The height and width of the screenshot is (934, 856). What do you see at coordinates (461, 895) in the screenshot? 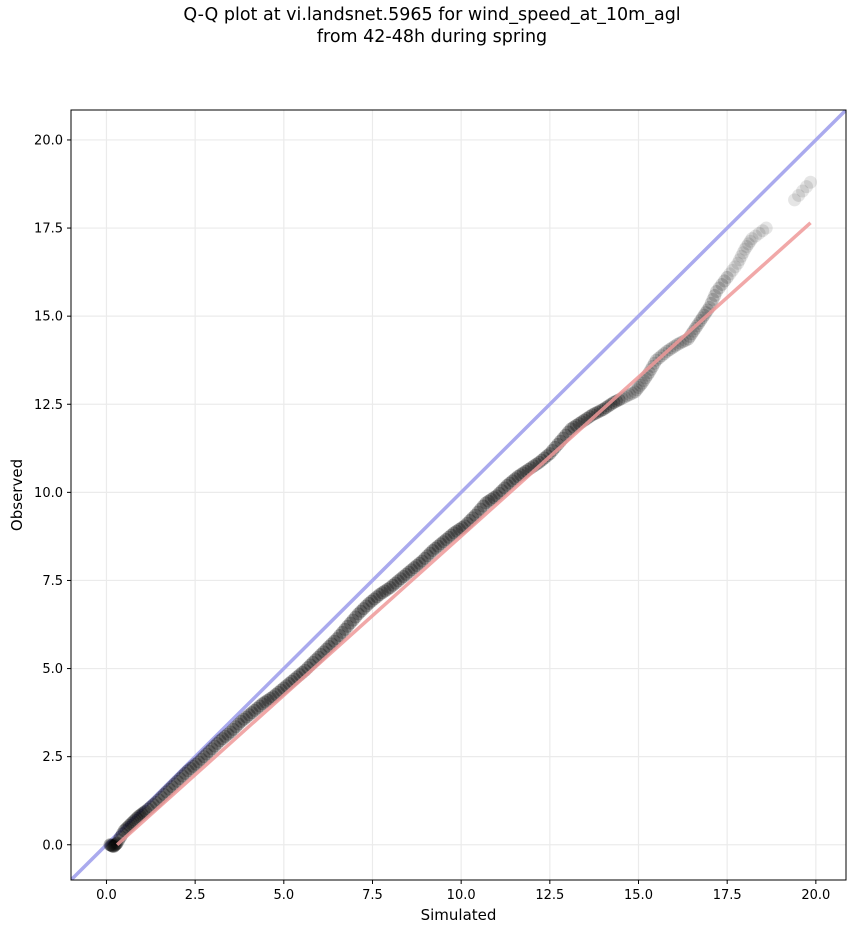
I see `x-tick-label: 10.0` at bounding box center [461, 895].